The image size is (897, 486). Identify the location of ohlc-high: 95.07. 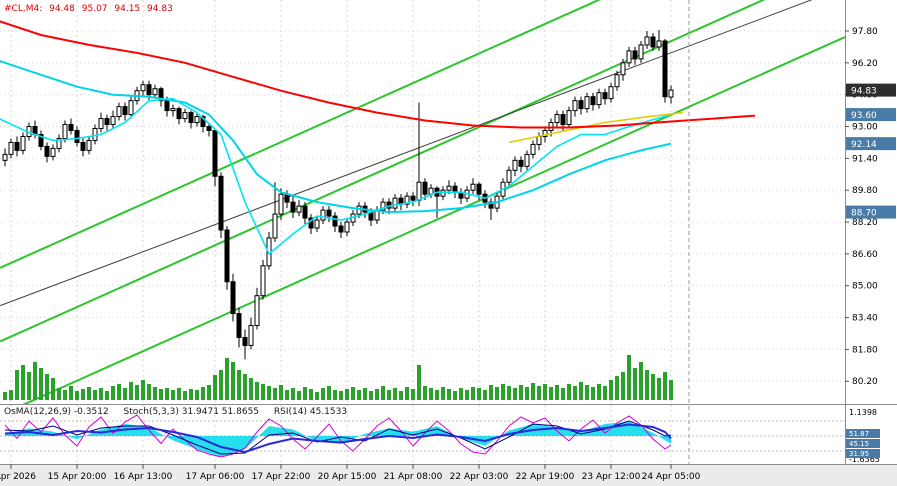
(94, 9).